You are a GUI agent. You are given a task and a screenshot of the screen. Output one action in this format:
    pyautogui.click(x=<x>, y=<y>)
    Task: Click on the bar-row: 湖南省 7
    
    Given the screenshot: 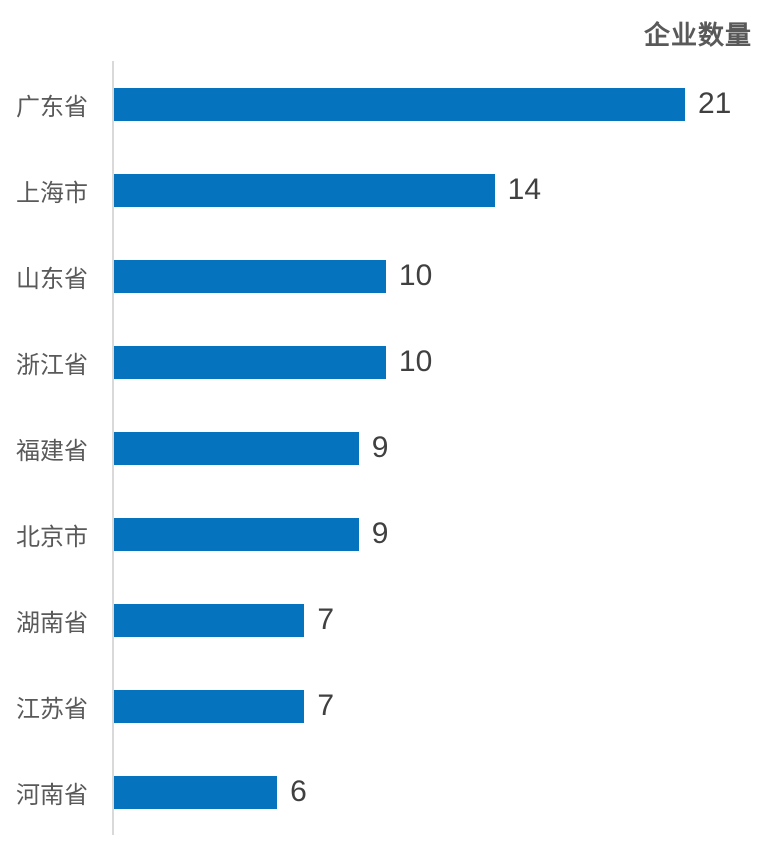 What is the action you would take?
    pyautogui.click(x=386, y=620)
    